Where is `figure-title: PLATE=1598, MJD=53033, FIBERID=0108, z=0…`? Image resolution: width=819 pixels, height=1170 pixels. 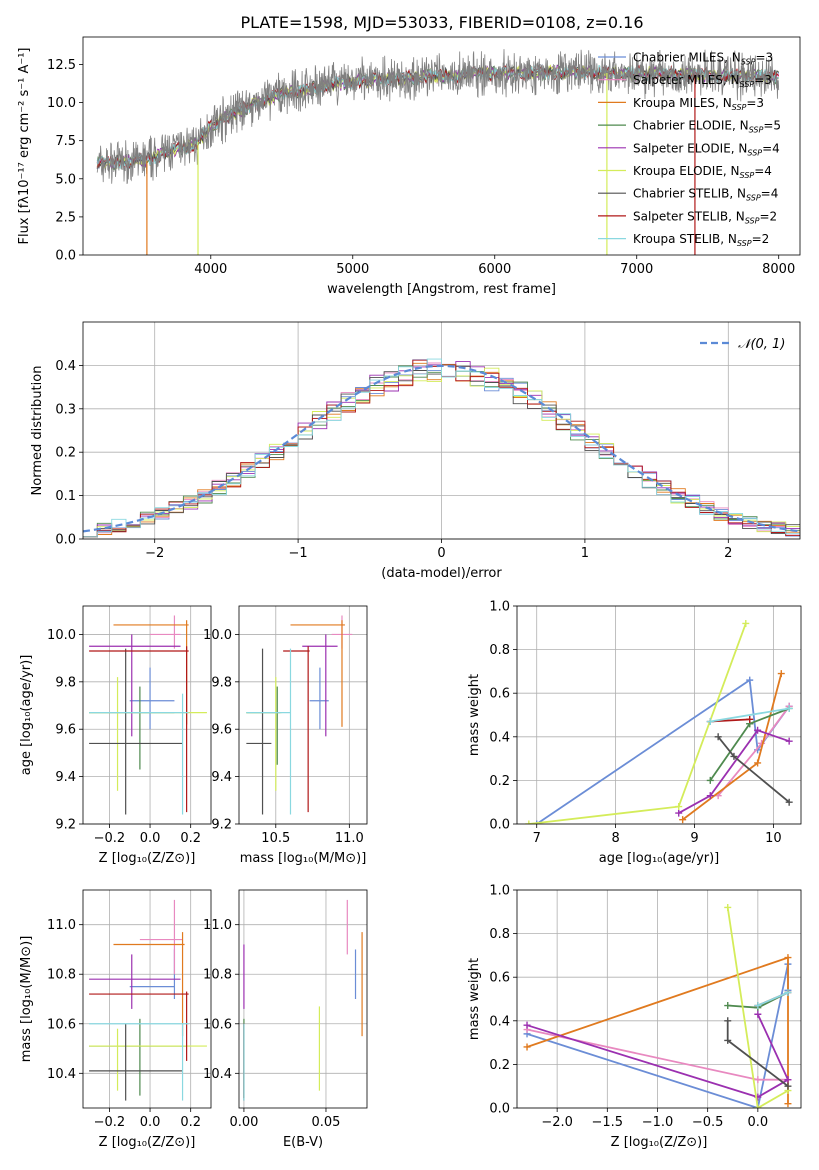
figure-title: PLATE=1598, MJD=53033, FIBERID=0108, z=0… is located at coordinates (441, 22).